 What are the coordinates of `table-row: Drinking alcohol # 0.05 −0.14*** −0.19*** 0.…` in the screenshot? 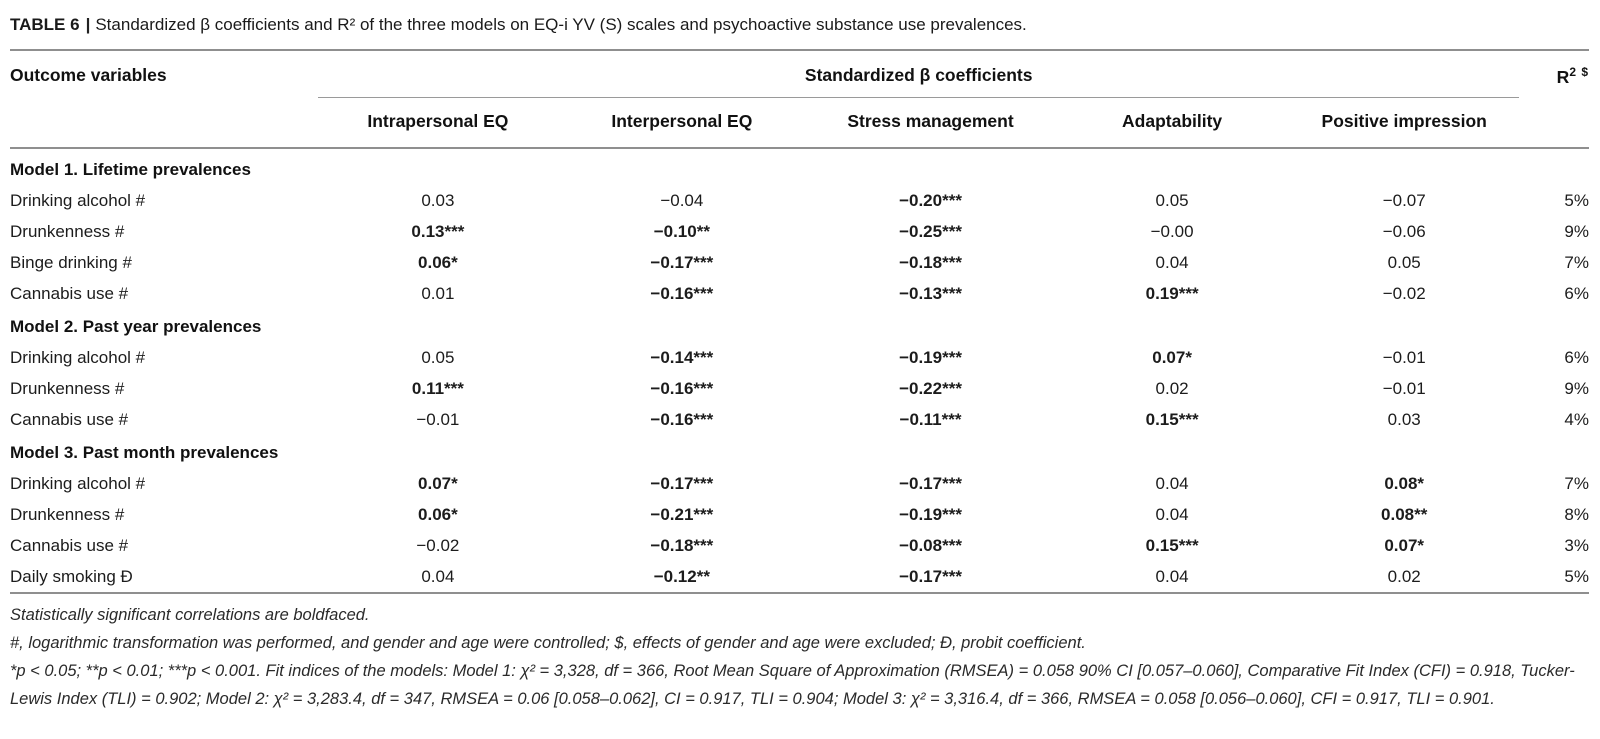 It's located at (799, 357).